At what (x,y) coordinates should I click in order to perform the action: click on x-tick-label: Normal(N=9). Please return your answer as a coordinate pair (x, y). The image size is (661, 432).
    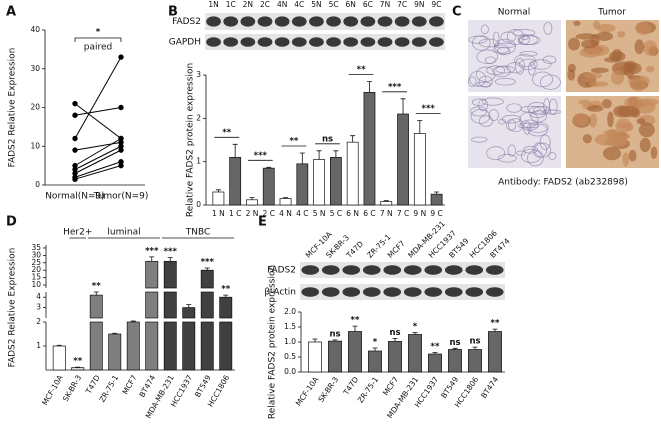
    Looking at the image, I should click on (75, 197).